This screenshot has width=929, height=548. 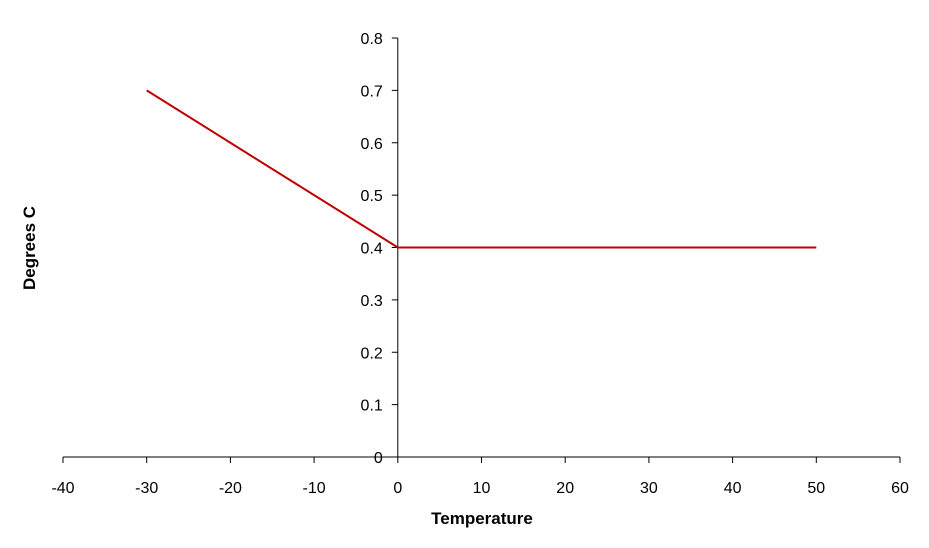 What do you see at coordinates (378, 458) in the screenshot?
I see `y-tick-label: 0` at bounding box center [378, 458].